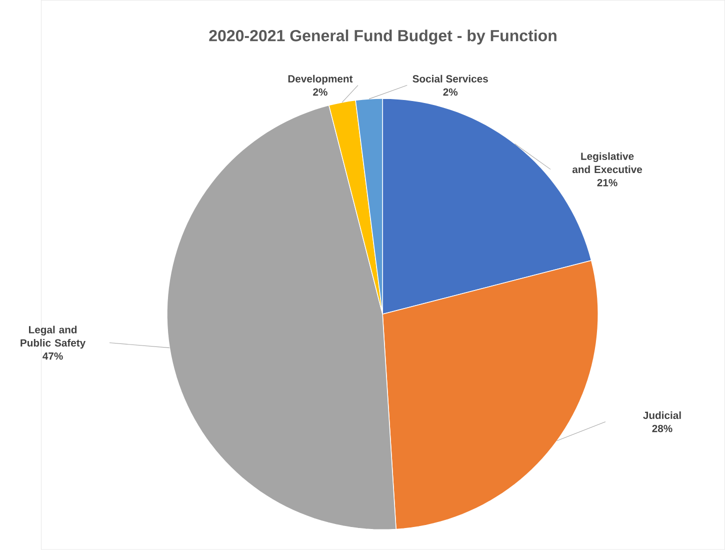  Describe the element at coordinates (320, 80) in the screenshot. I see `slice-label: Development` at that location.